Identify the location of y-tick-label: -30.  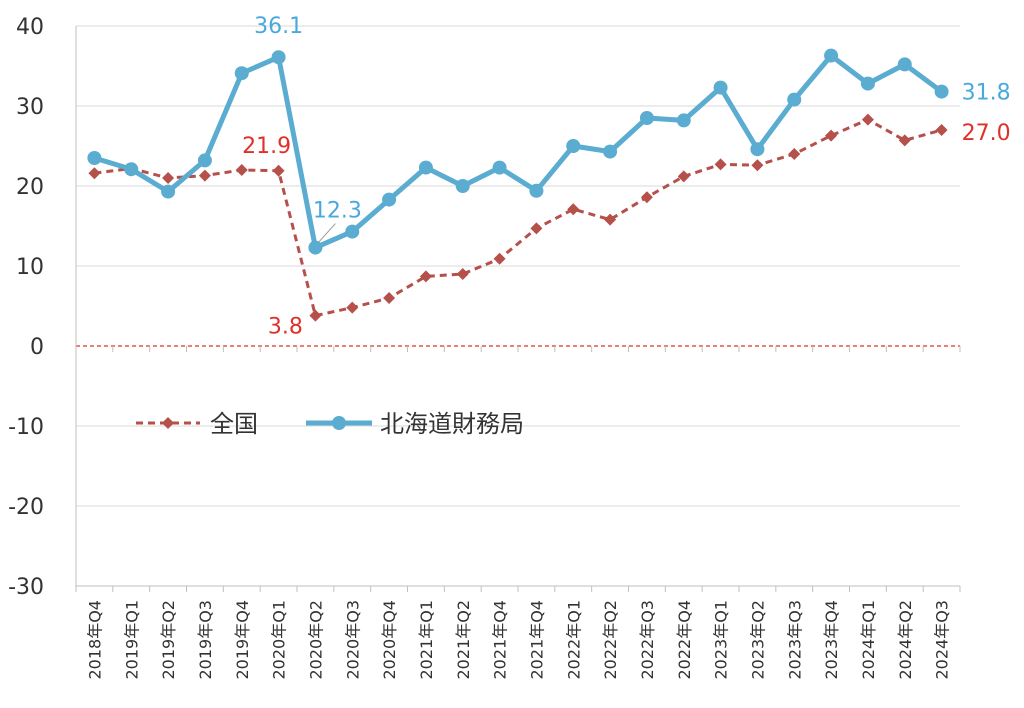
(26, 587).